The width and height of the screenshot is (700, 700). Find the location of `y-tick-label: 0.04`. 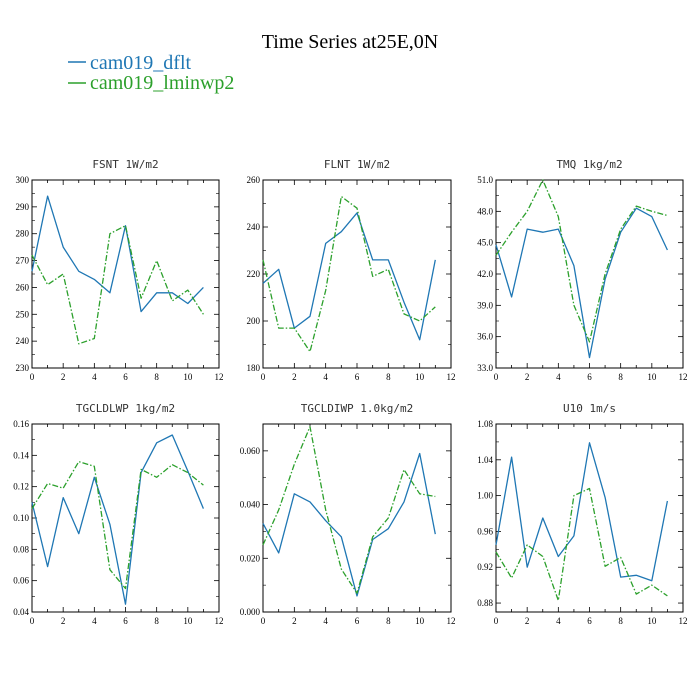

y-tick-label: 0.04 is located at coordinates (21, 612).